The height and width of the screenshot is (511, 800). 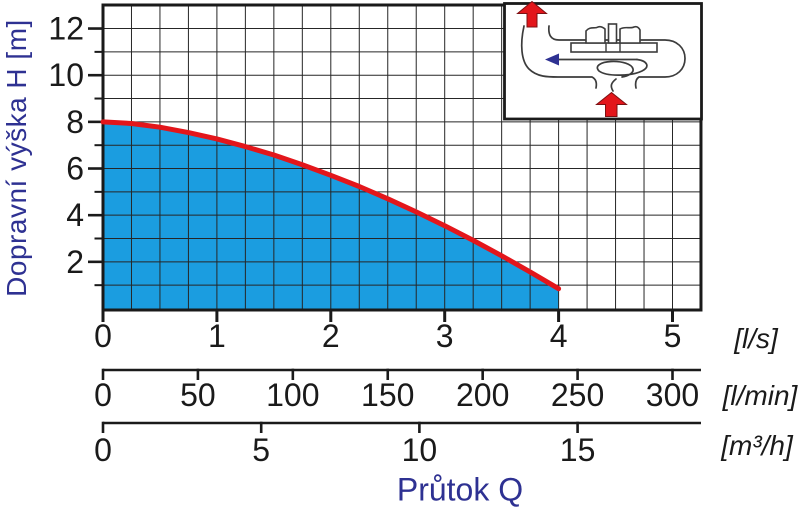 What do you see at coordinates (75, 122) in the screenshot?
I see `y-tick-label: 8` at bounding box center [75, 122].